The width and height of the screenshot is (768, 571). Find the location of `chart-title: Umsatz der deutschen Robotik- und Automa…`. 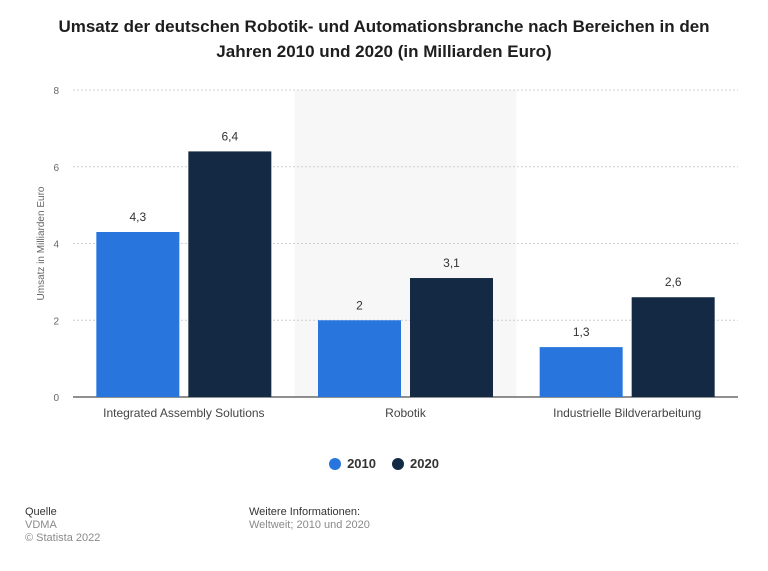

chart-title: Umsatz der deutschen Robotik- und Automa… is located at coordinates (384, 39).